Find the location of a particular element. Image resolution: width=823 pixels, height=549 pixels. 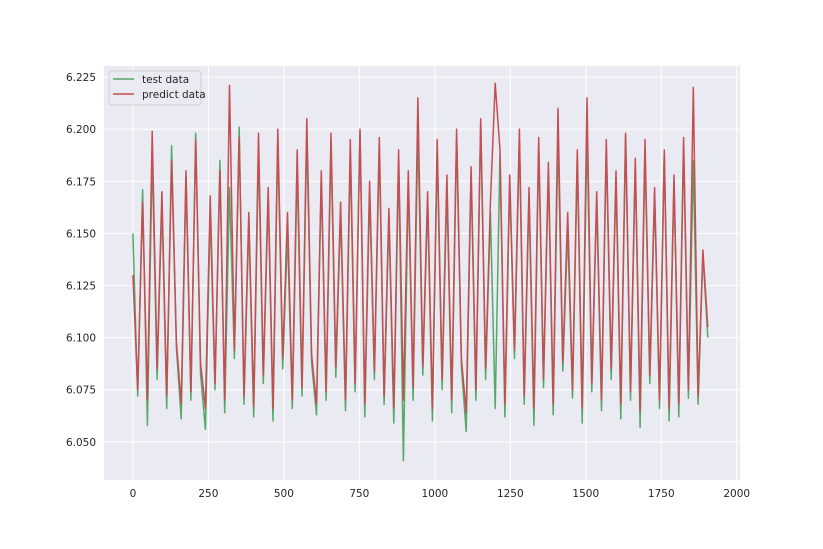

y-tick-label: 6.125 is located at coordinates (81, 287).